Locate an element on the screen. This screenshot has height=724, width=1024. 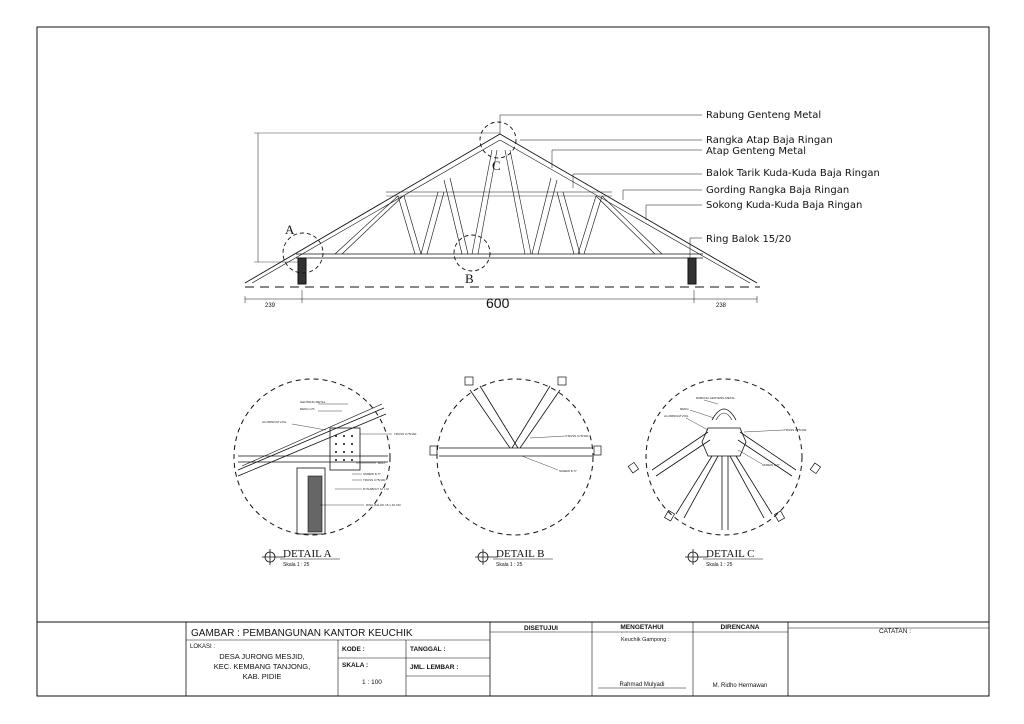
direncana-label: DIRENCANA is located at coordinates (740, 627).